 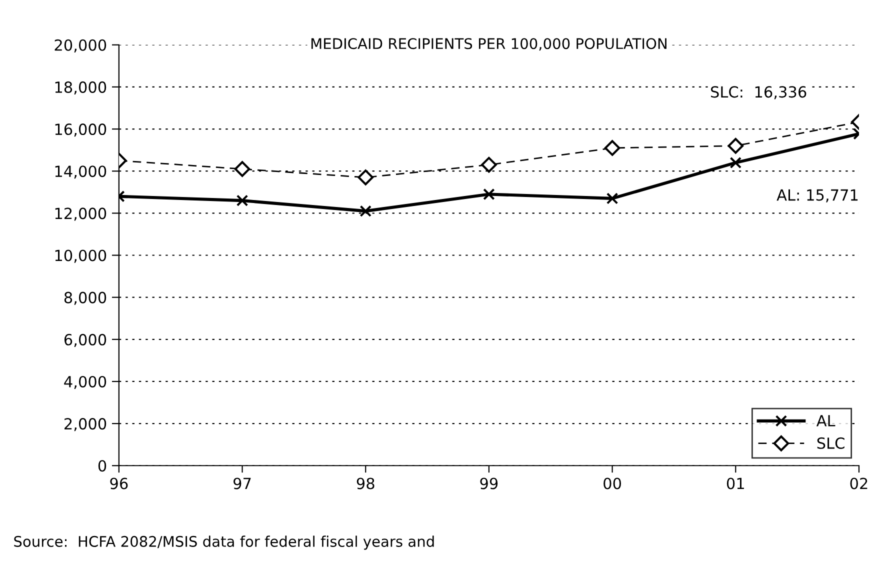 What do you see at coordinates (80, 256) in the screenshot?
I see `y-tick-label: 10,000` at bounding box center [80, 256].